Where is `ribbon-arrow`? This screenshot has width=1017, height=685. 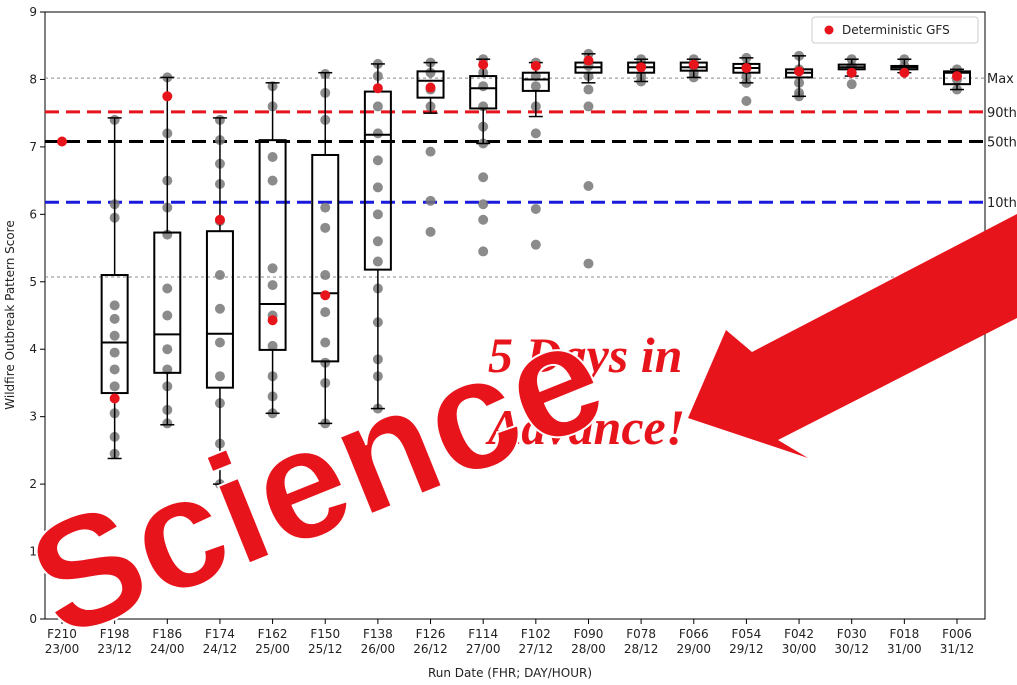
ribbon-arrow is located at coordinates (852, 336).